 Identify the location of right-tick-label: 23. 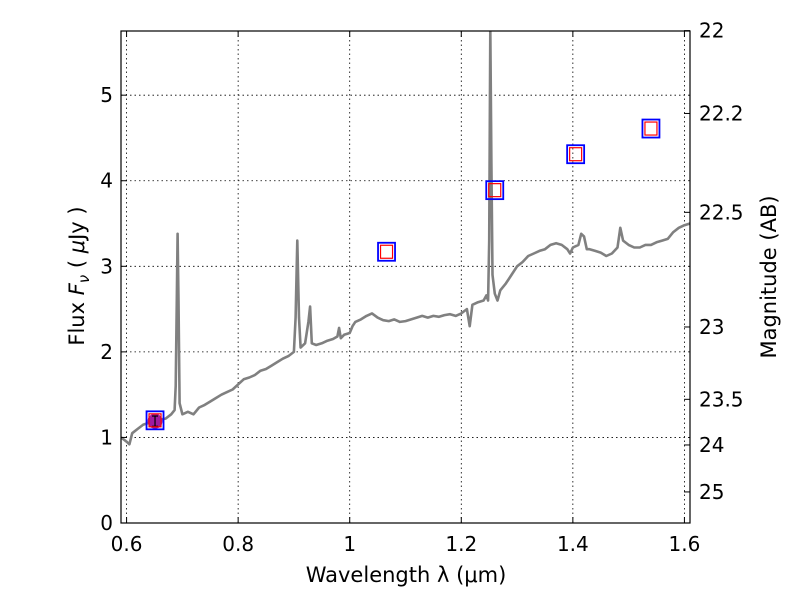
(711, 327).